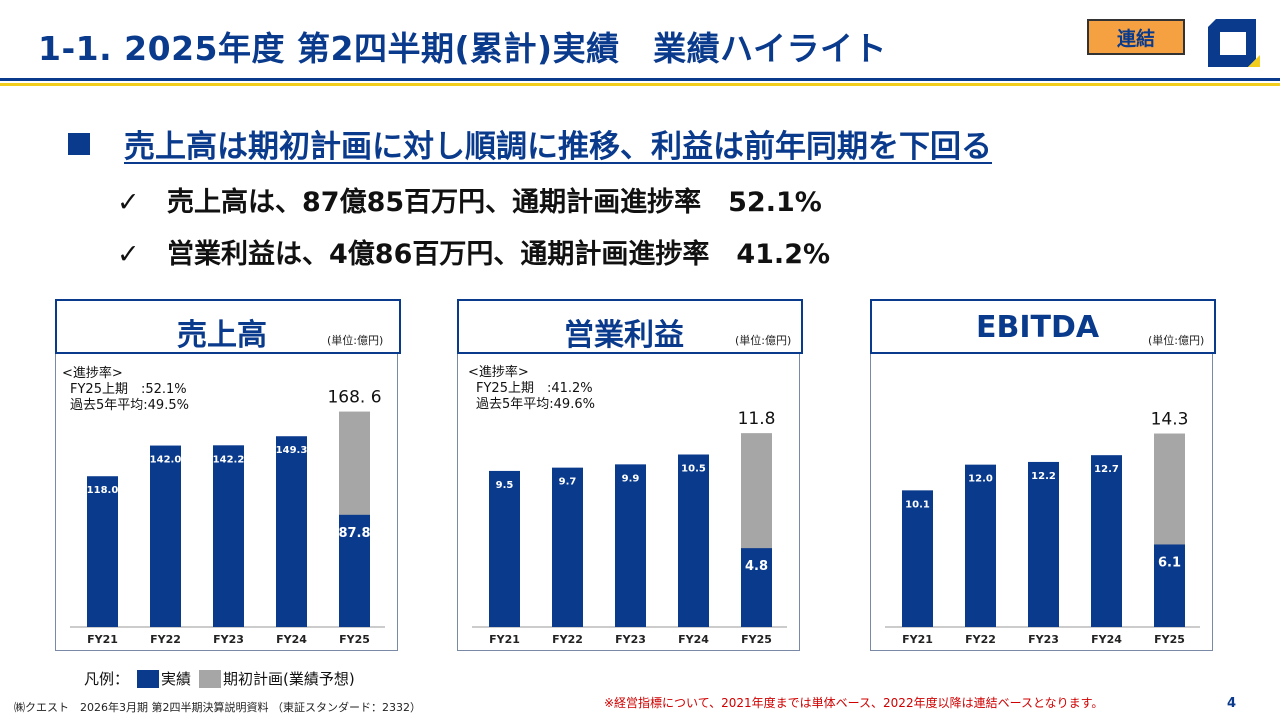 This screenshot has width=1280, height=720. Describe the element at coordinates (1234, 43) in the screenshot. I see `company-logo-icon` at that location.